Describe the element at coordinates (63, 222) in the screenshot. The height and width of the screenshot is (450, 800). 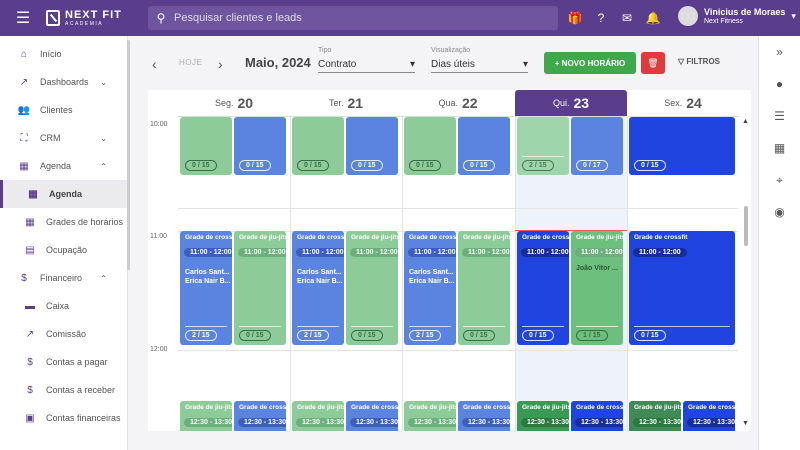
I see `sidebar-item: ▦ Grades de horários` at that location.